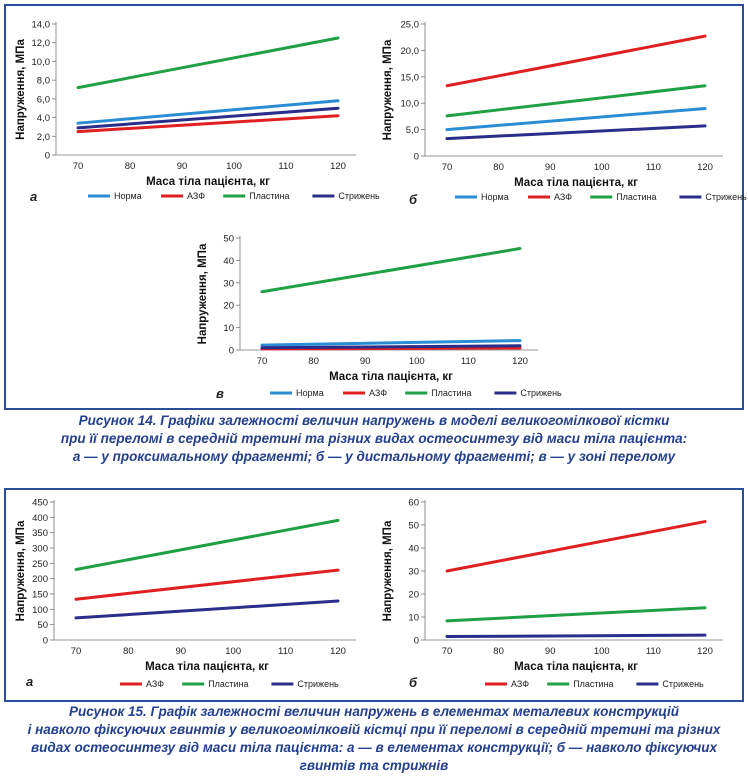  What do you see at coordinates (220, 393) in the screenshot?
I see `panel-label: в` at bounding box center [220, 393].